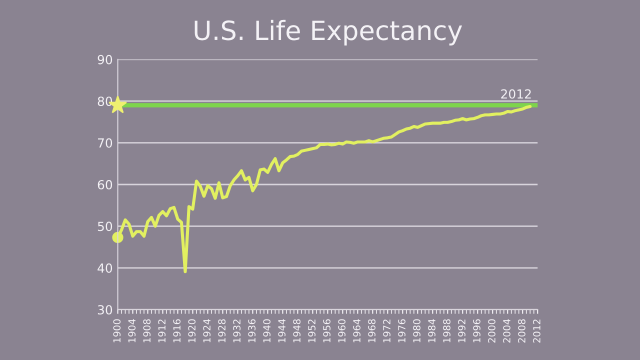  I want to click on x-tick-label: 1984, so click(432, 330).